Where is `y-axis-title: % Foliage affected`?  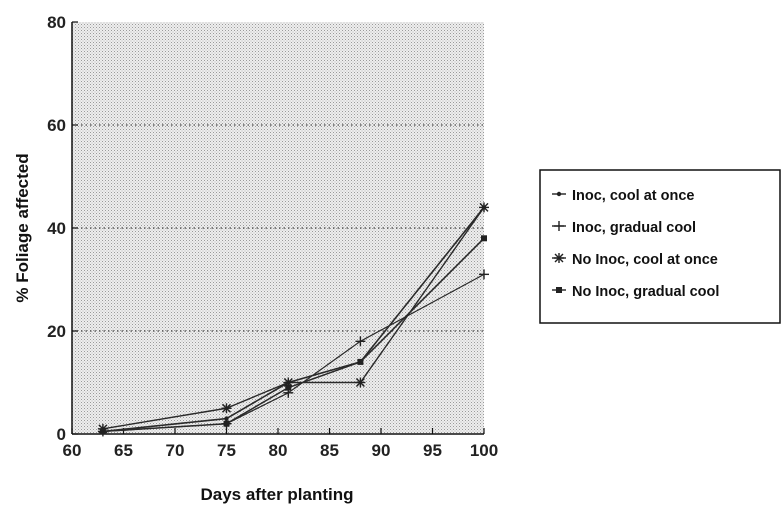 y-axis-title: % Foliage affected is located at coordinates (22, 227).